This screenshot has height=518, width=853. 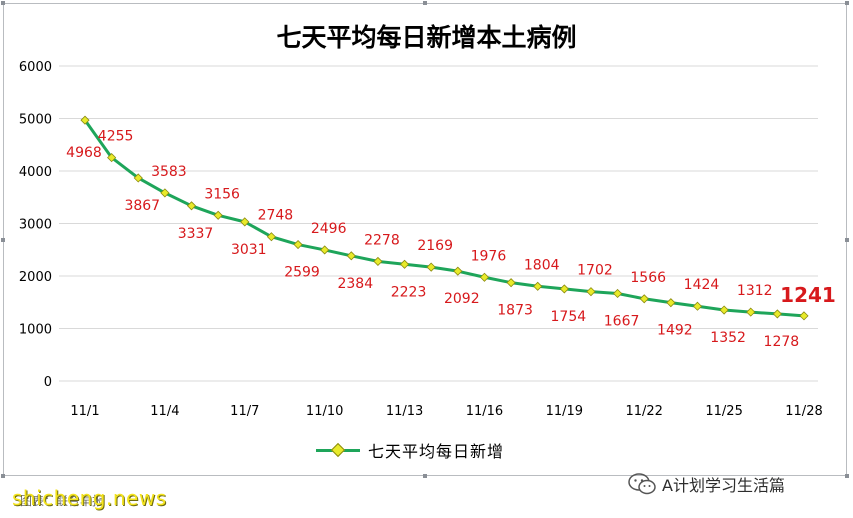 What do you see at coordinates (808, 295) in the screenshot?
I see `data-label: 1241` at bounding box center [808, 295].